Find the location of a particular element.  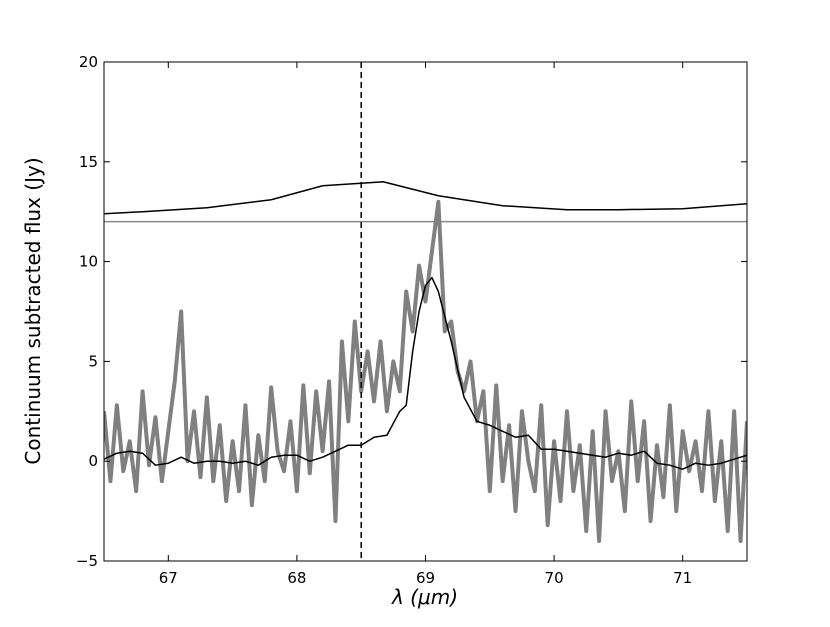

y-axis-label: Continuum subtracted flux (Jy) is located at coordinates (33, 310).